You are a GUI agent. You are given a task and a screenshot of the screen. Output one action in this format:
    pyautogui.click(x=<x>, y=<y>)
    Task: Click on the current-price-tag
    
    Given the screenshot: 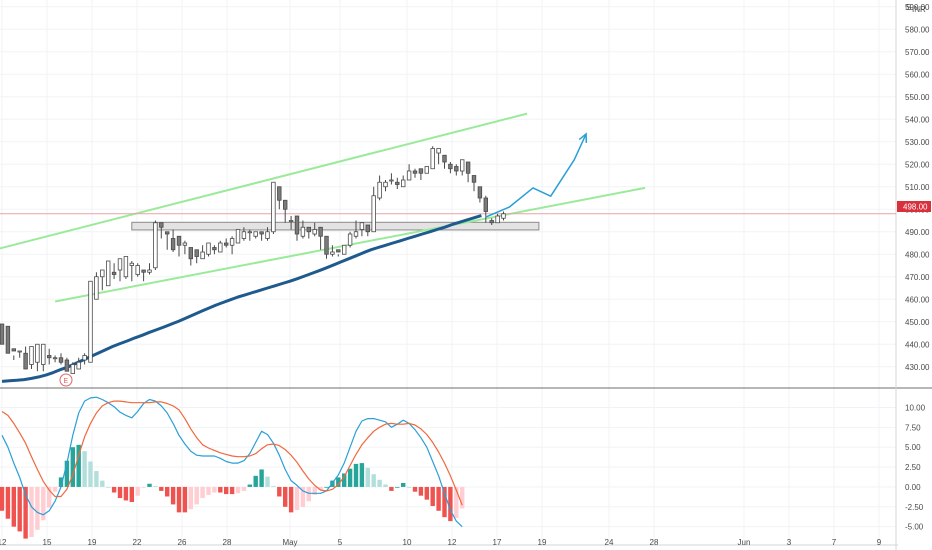 What is the action you would take?
    pyautogui.click(x=914, y=206)
    